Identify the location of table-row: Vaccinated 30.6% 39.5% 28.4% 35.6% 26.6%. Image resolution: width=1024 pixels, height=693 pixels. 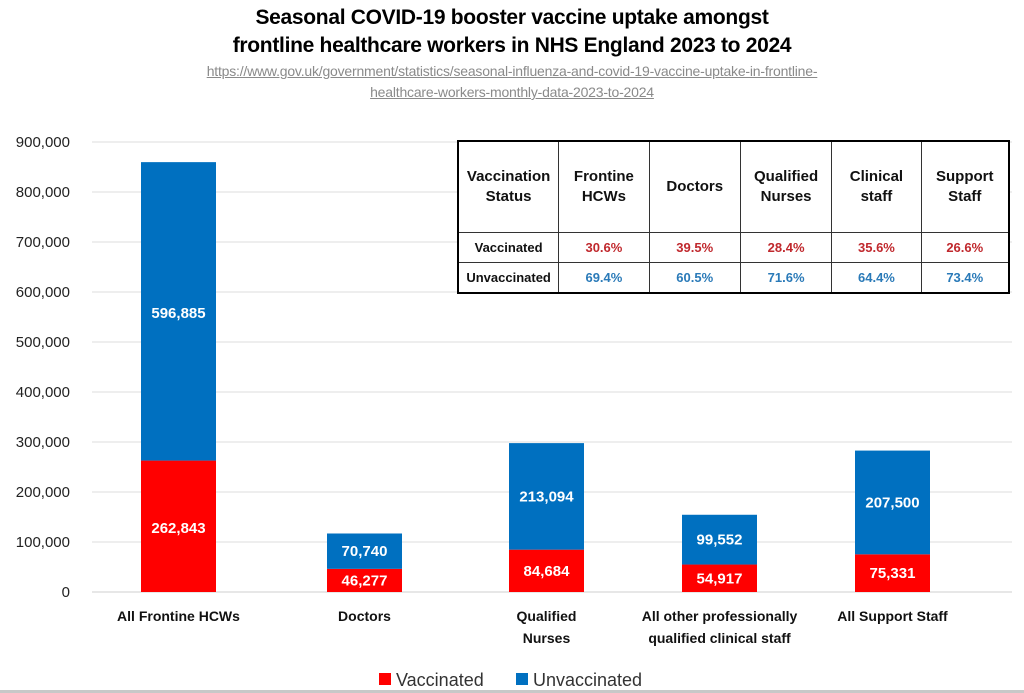
(733, 247).